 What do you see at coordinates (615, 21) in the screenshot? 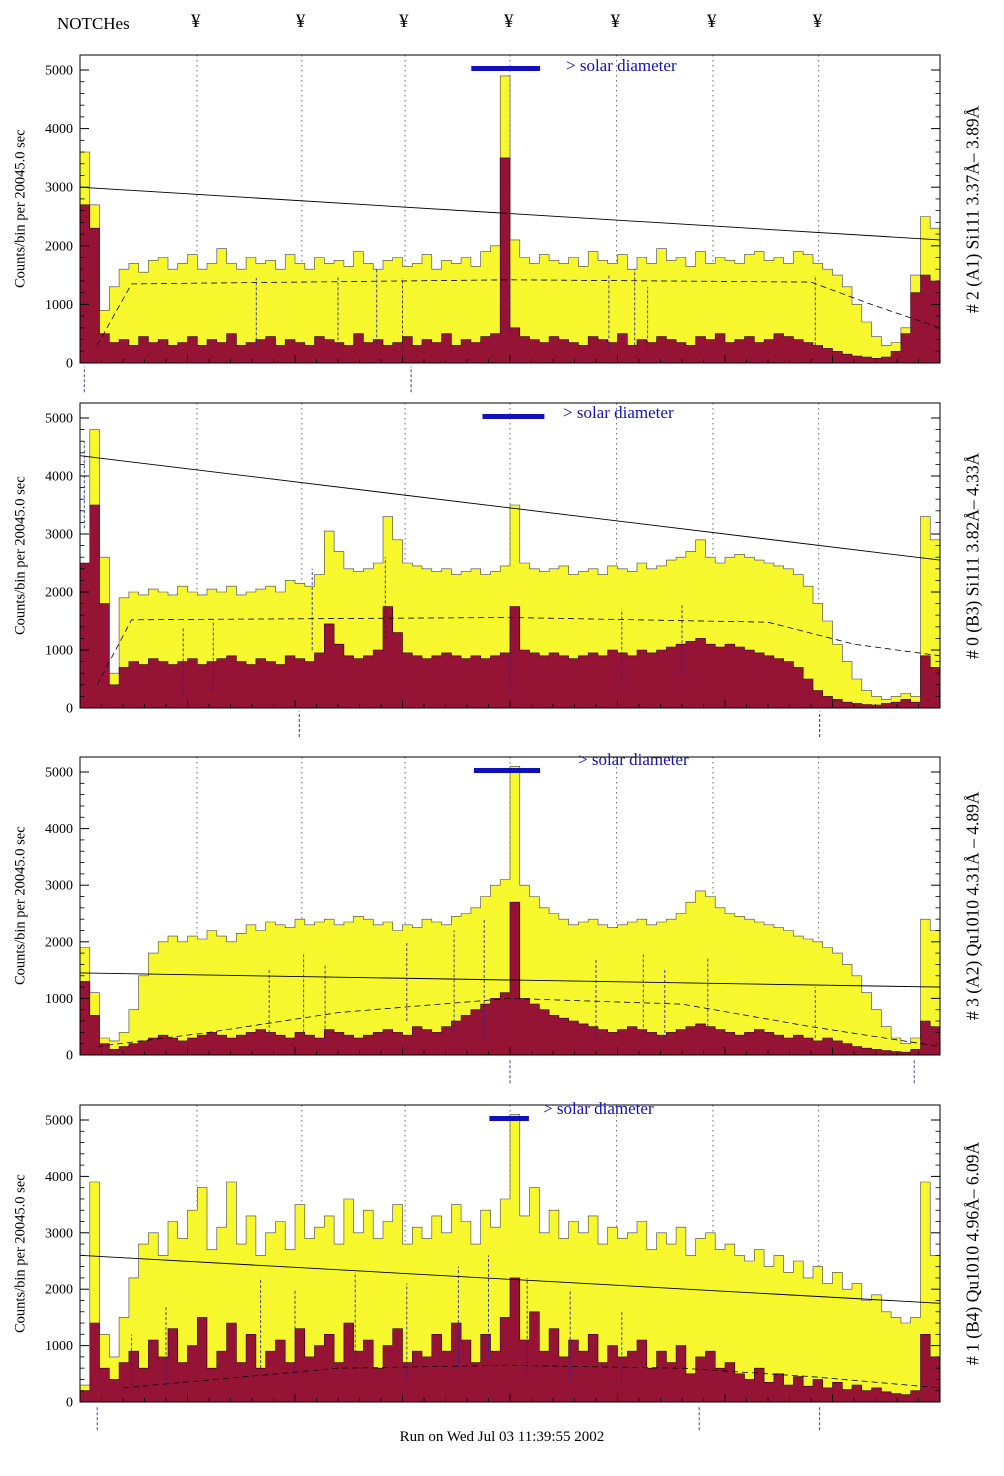
I see `notch-symbol-5: ¥` at bounding box center [615, 21].